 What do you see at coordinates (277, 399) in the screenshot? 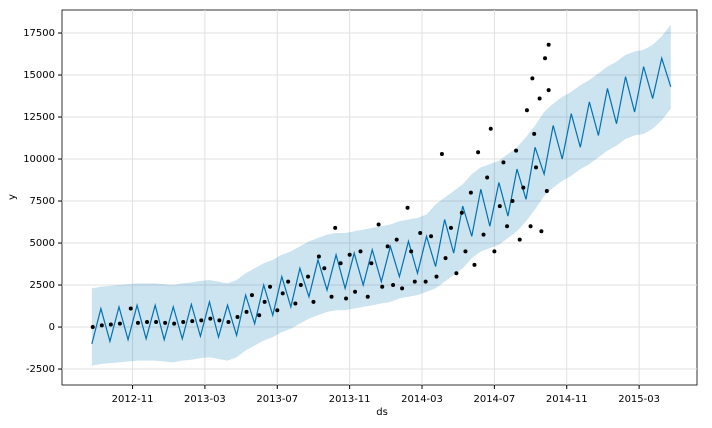
I see `x-tick-label: 2013-07` at bounding box center [277, 399].